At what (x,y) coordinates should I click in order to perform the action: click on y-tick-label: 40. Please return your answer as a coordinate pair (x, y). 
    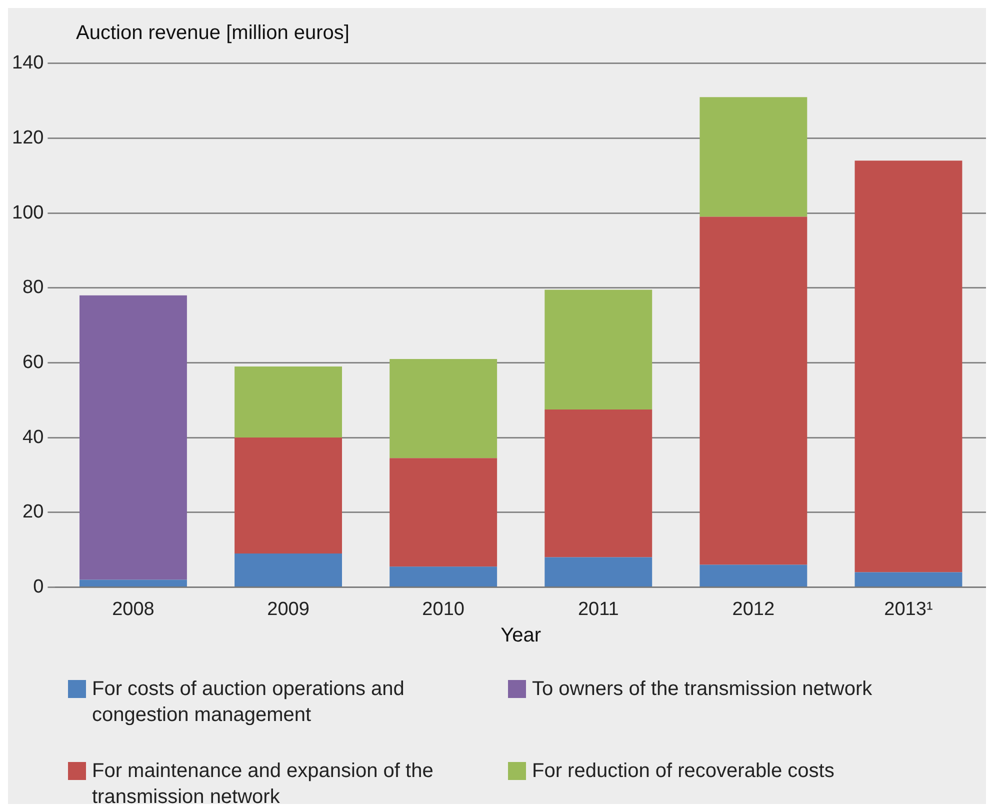
    Looking at the image, I should click on (33, 437).